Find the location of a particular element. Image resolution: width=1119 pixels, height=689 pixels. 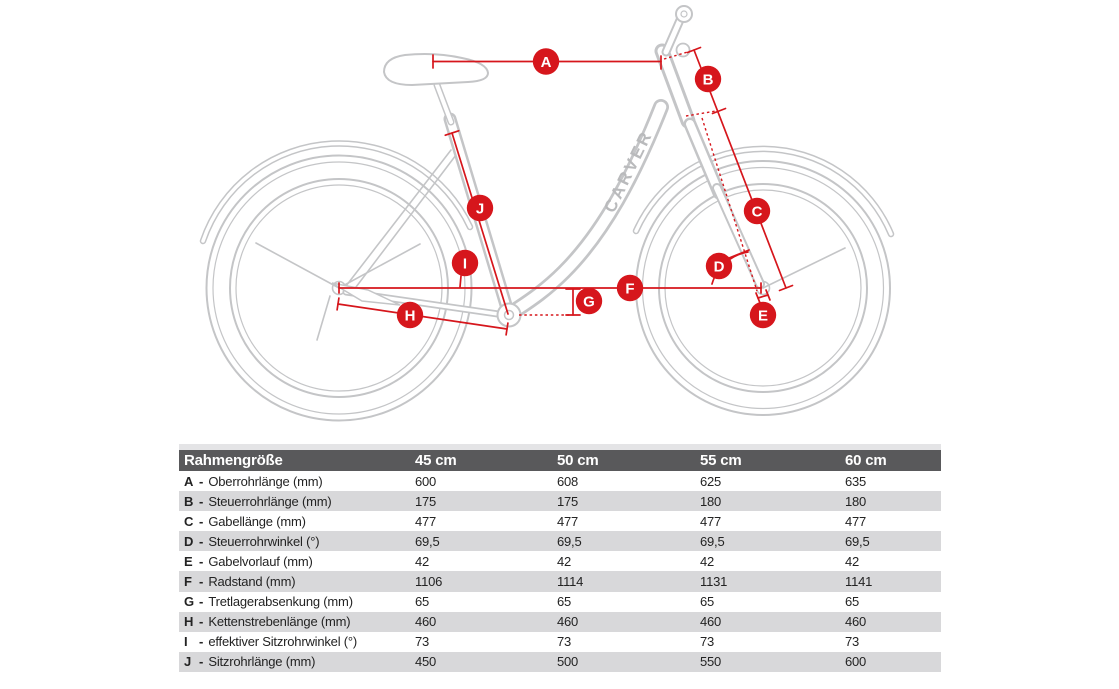

row-letter: E is located at coordinates (188, 561).